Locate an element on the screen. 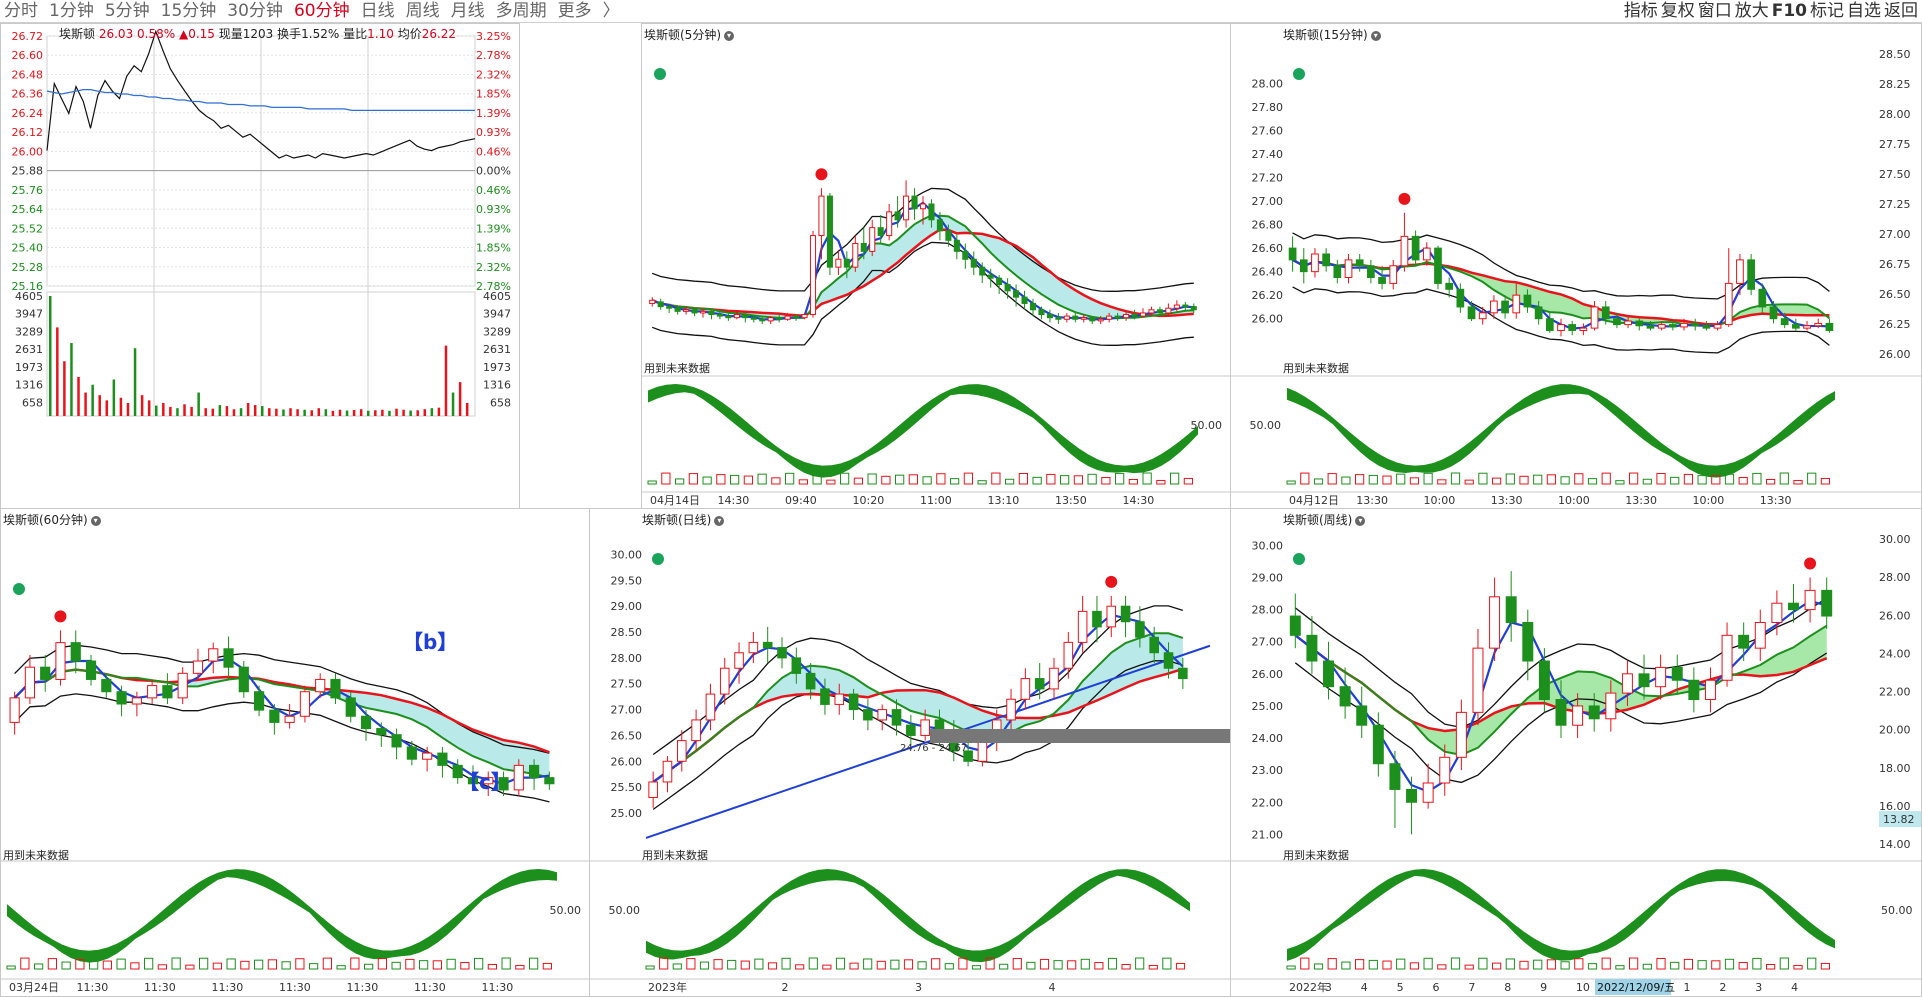  tab-4: 30分钟 is located at coordinates (255, 11).